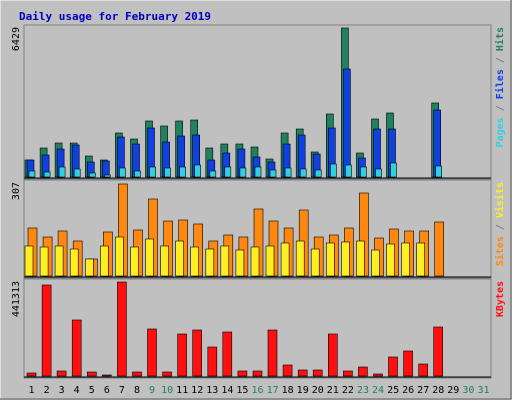  I want to click on x-tick-label: 18, so click(288, 390).